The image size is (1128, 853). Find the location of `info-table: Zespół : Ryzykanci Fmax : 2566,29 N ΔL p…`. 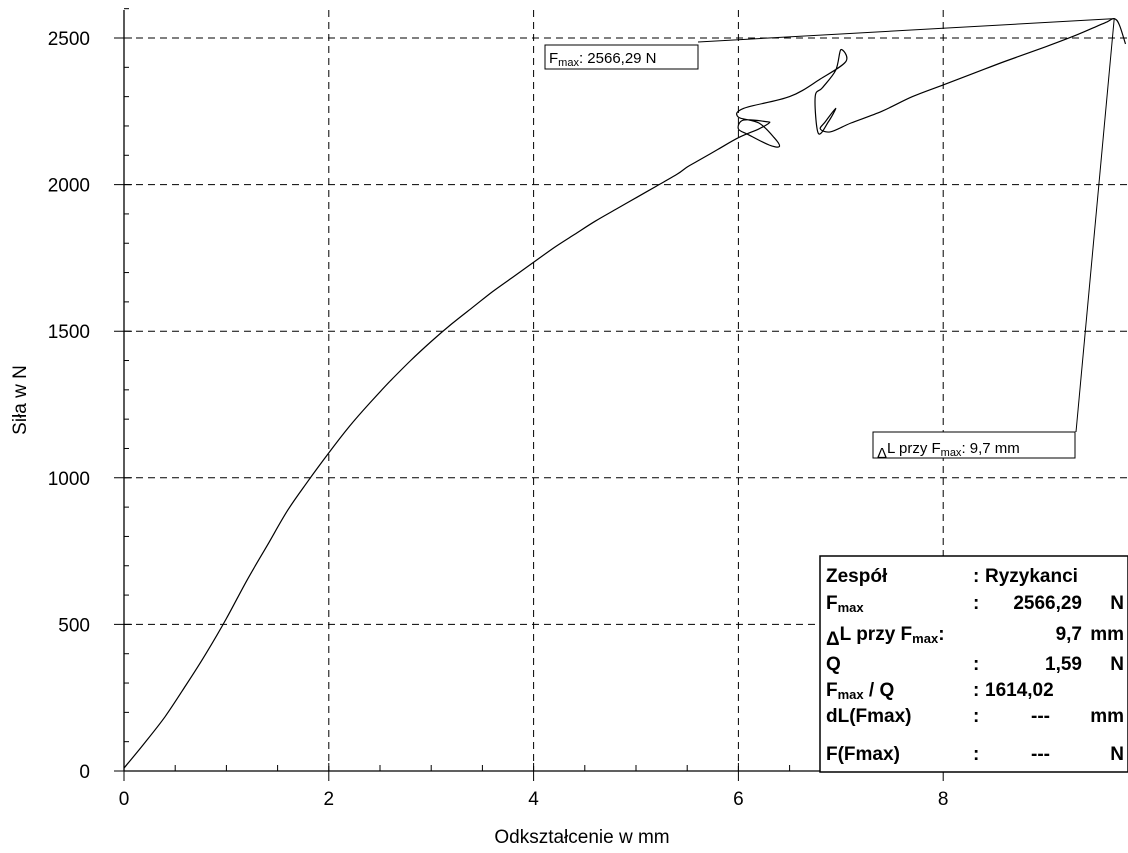

info-table: Zespół : Ryzykanci Fmax : 2566,29 N ΔL p… is located at coordinates (973, 664).